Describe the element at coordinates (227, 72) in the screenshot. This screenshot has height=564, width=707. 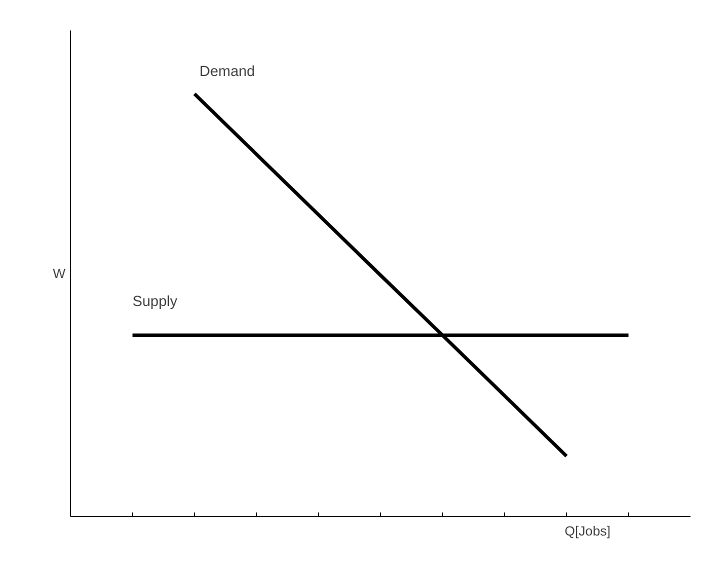
I see `series-label: Demand` at that location.